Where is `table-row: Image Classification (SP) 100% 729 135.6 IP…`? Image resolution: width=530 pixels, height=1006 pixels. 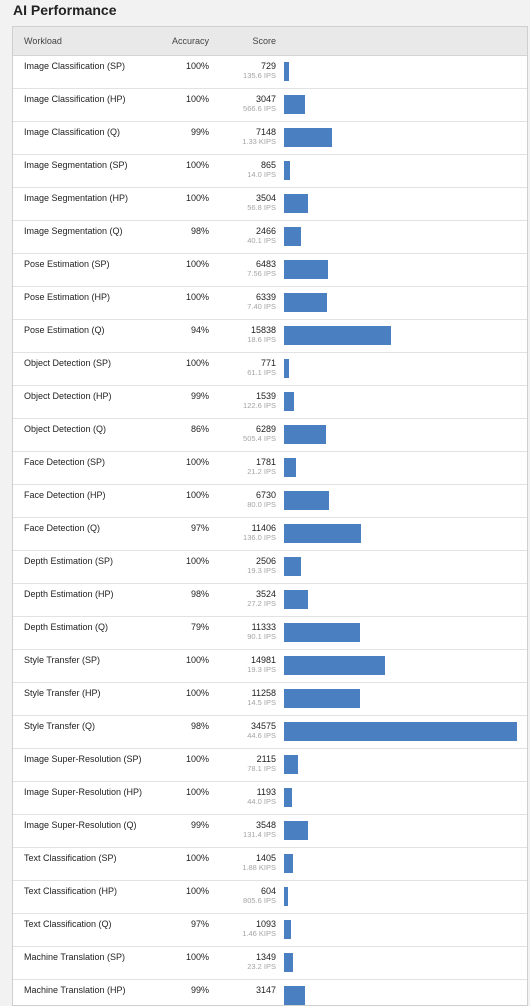 table-row: Image Classification (SP) 100% 729 135.6 IP… is located at coordinates (270, 72).